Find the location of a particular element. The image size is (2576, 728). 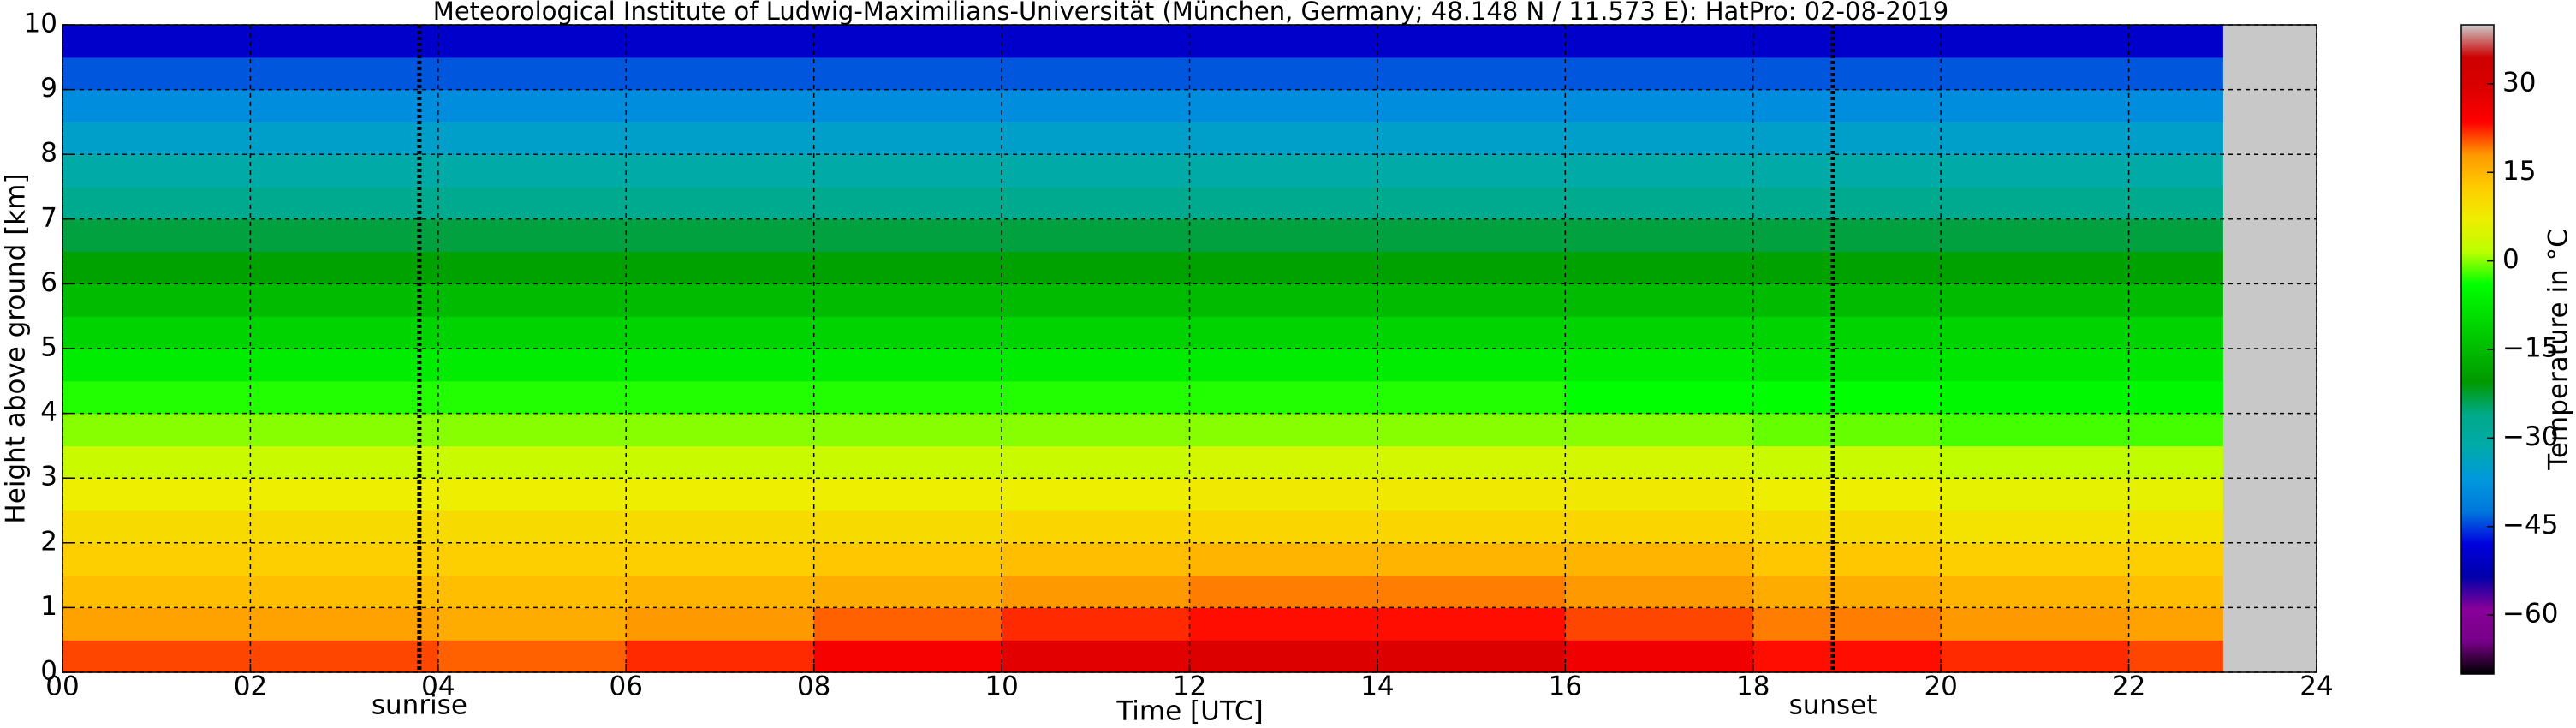

annotation-label: sunrise is located at coordinates (420, 705).